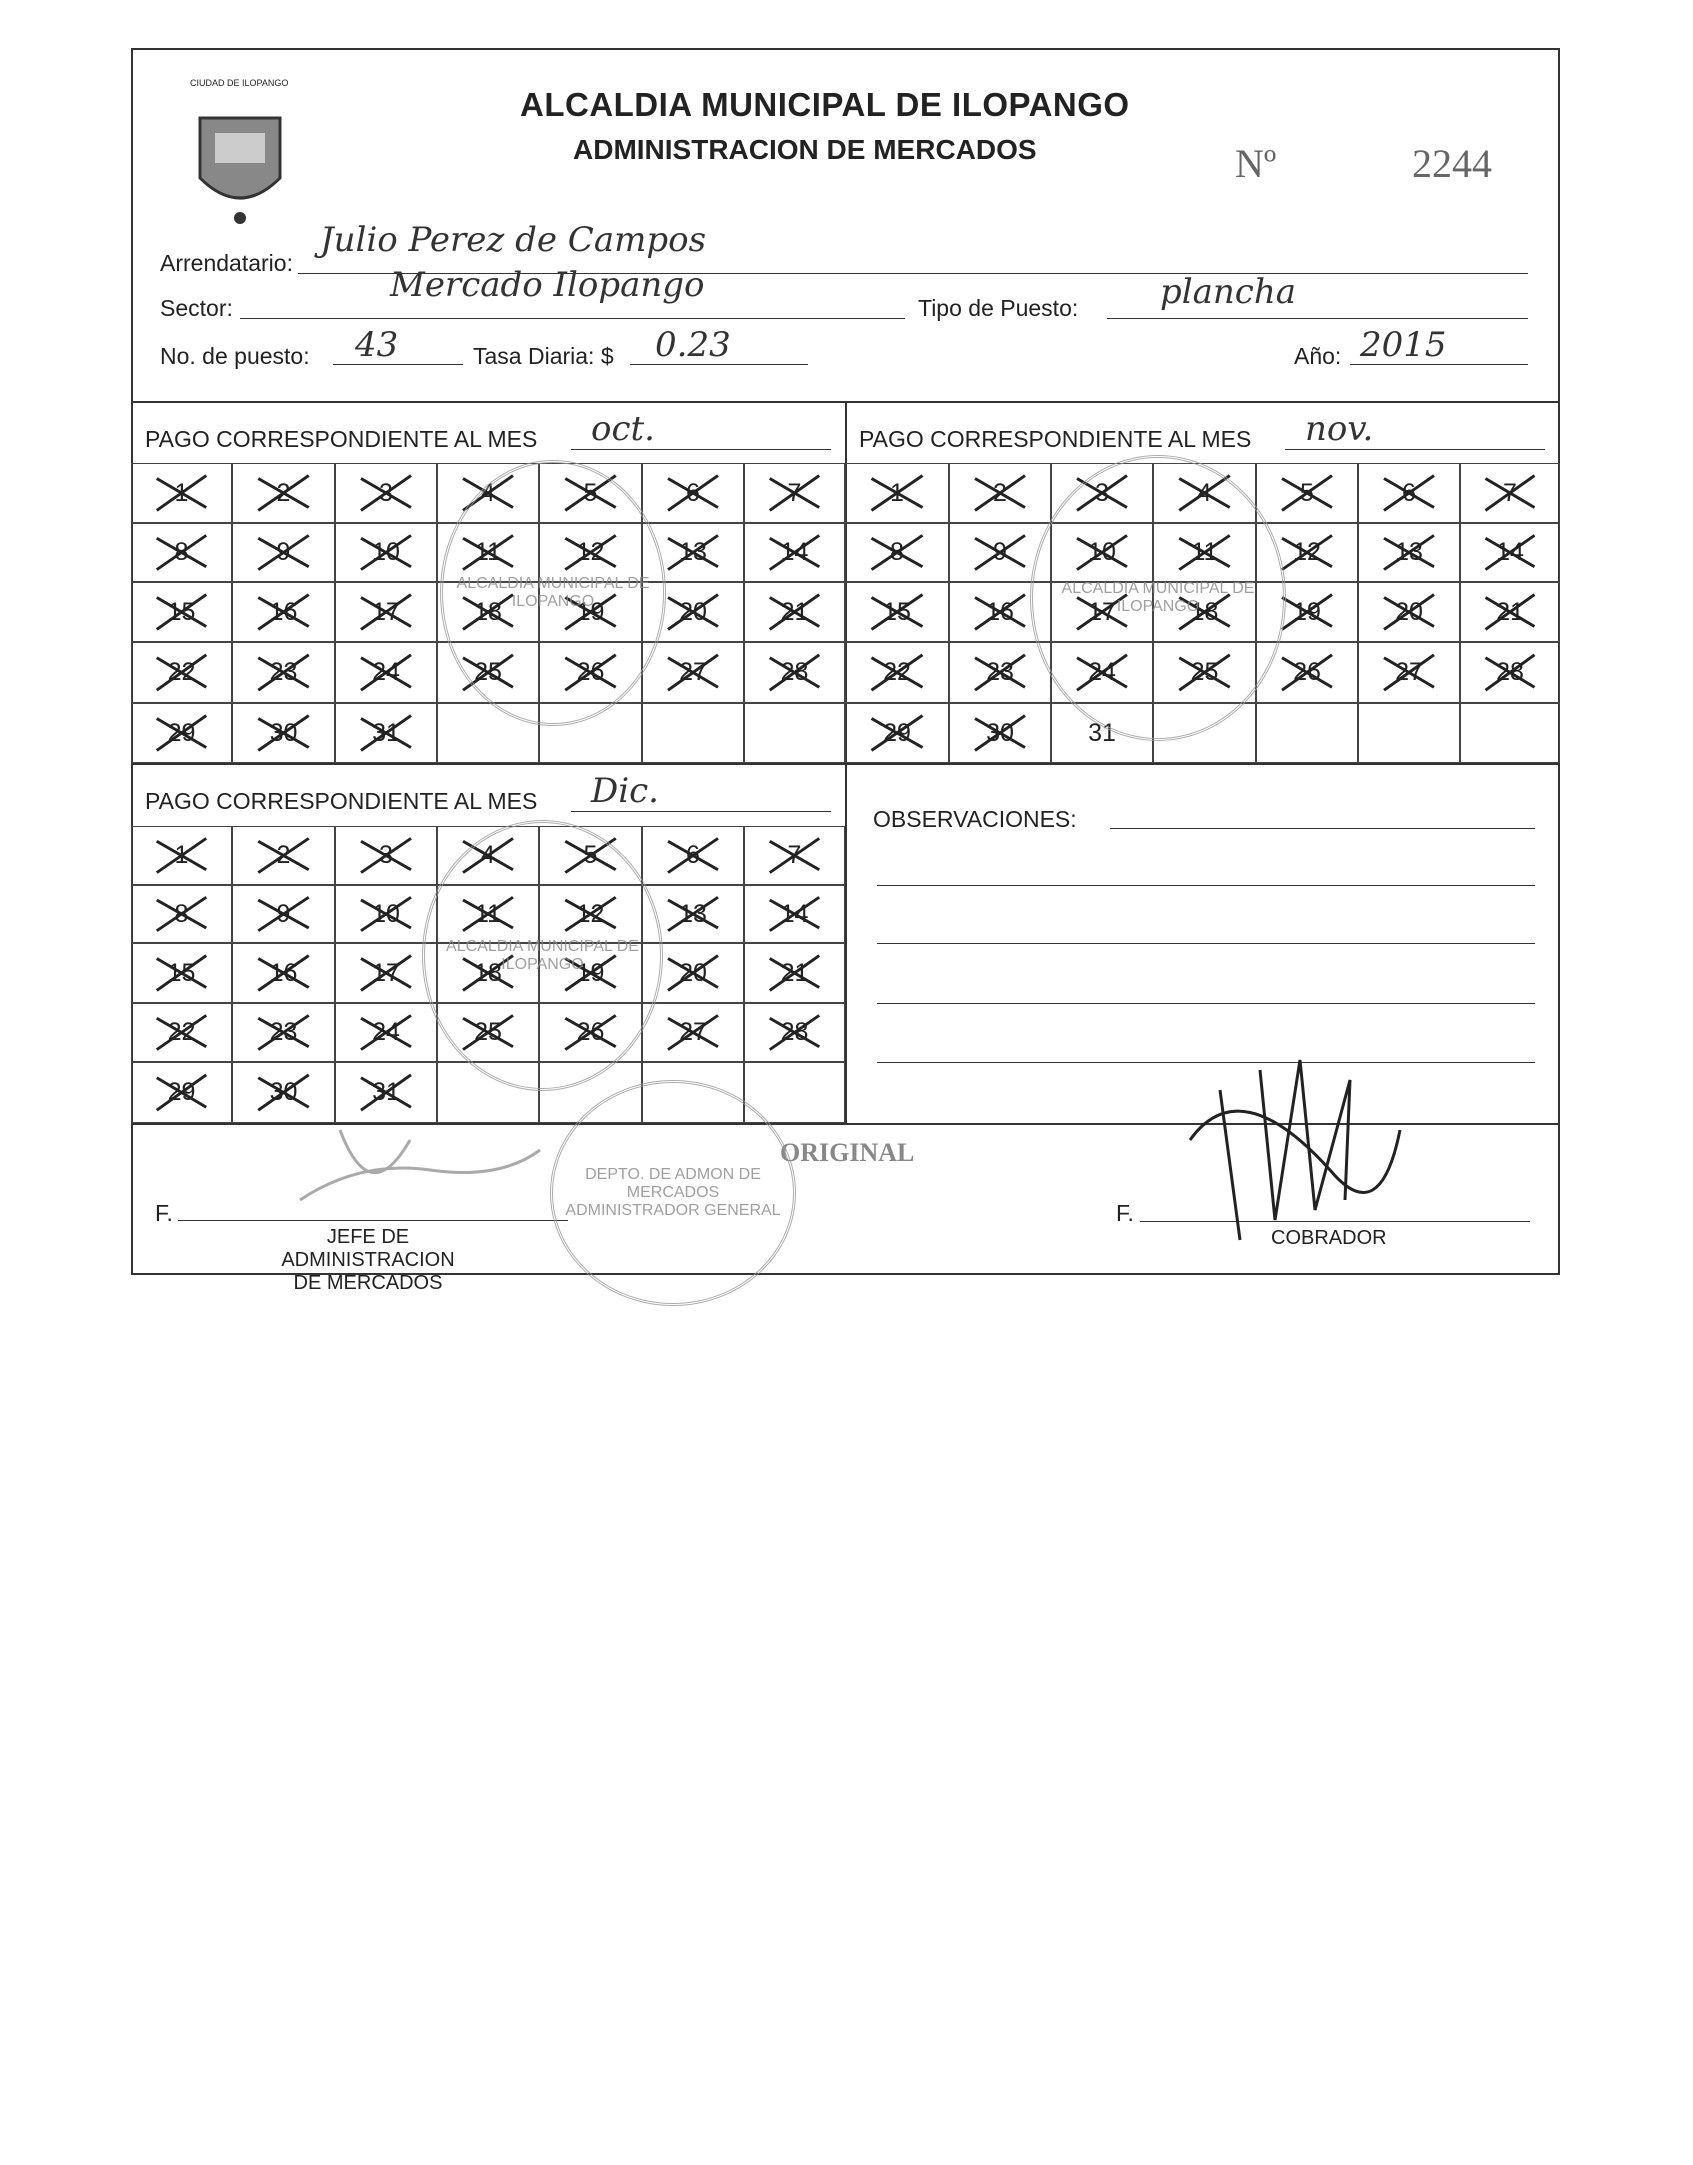 The height and width of the screenshot is (2165, 1693). I want to click on arrendatario-field: Julio Perez de Campos, so click(513, 240).